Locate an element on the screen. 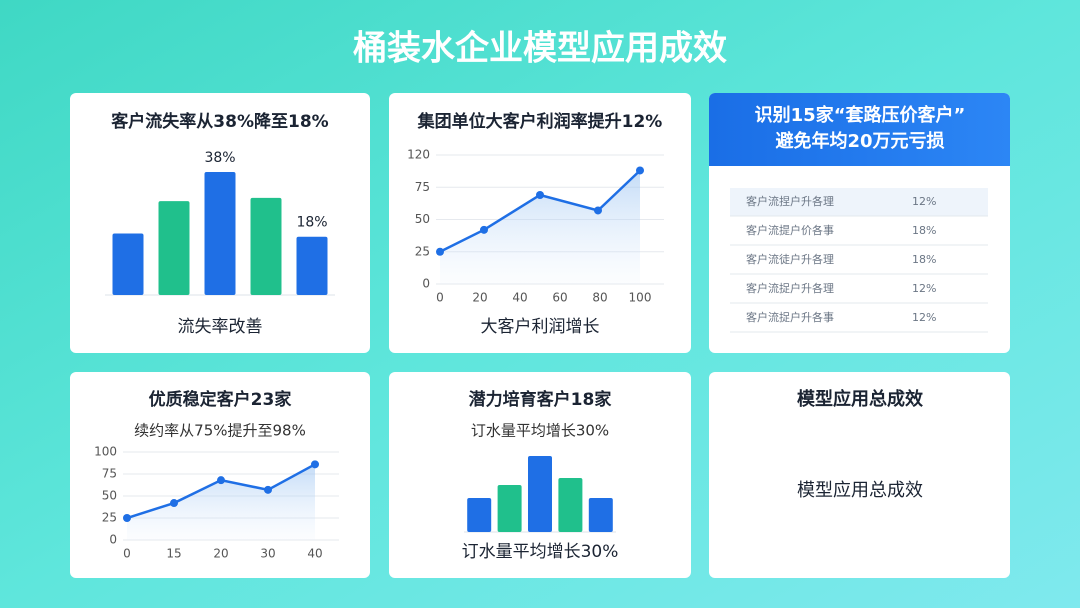  value-label: 38% is located at coordinates (219, 158).